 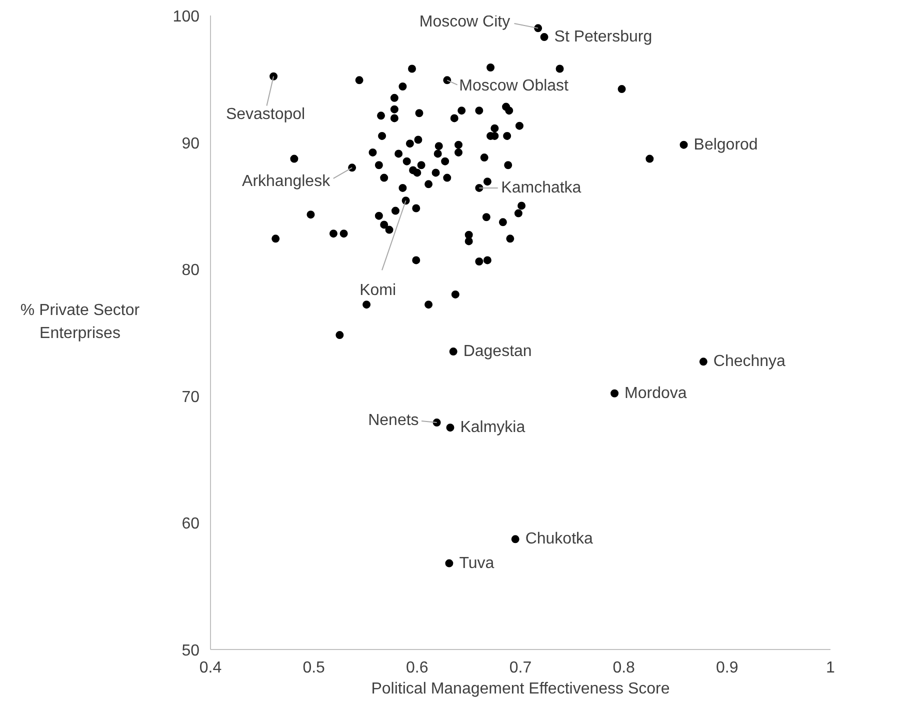 I want to click on x-tick-label: 1, so click(x=831, y=668).